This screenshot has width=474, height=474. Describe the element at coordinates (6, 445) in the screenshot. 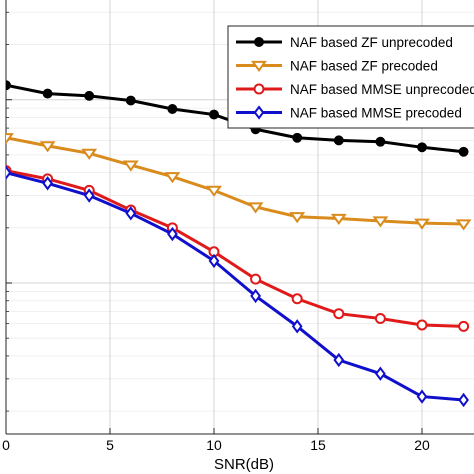

I see `x-tick-label: 0` at that location.